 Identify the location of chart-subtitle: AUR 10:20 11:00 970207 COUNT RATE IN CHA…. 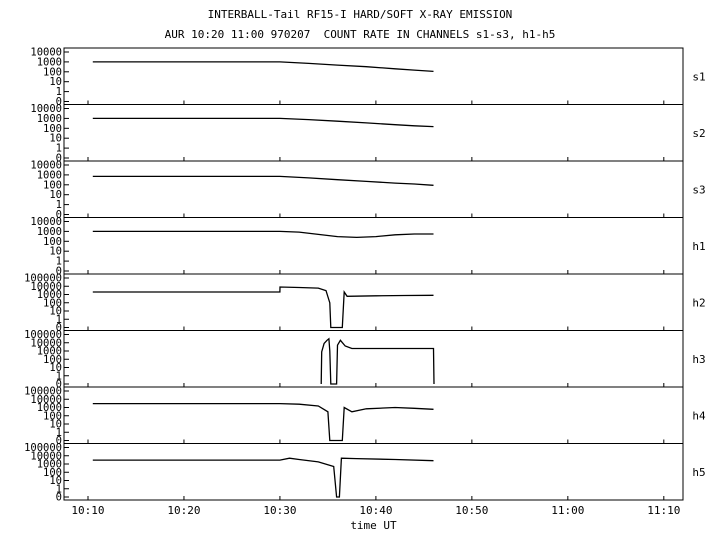
(360, 34).